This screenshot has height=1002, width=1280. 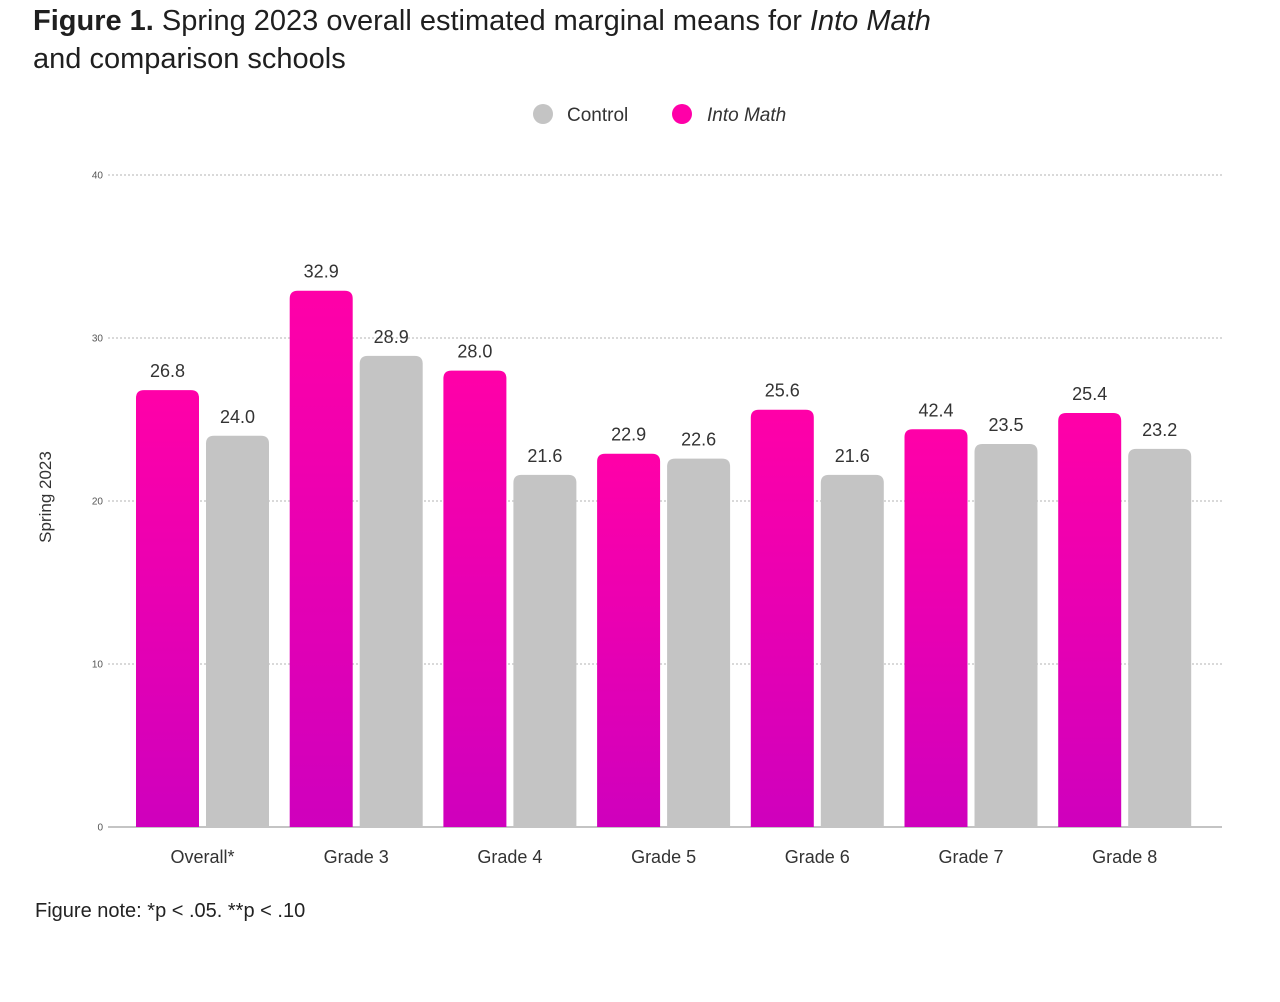 What do you see at coordinates (170, 911) in the screenshot?
I see `figure-note: Figure note: *p < .05. **p < .10` at bounding box center [170, 911].